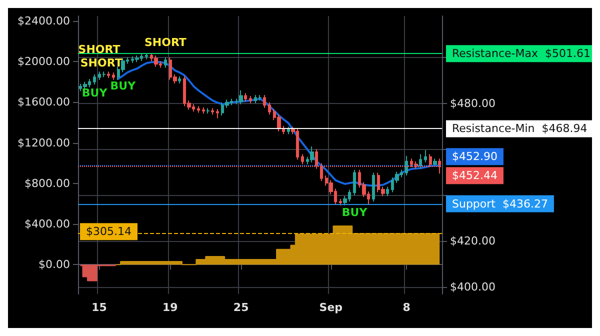 The height and width of the screenshot is (336, 600). What do you see at coordinates (44, 61) in the screenshot?
I see `y-tick-label: $2000.00` at bounding box center [44, 61].